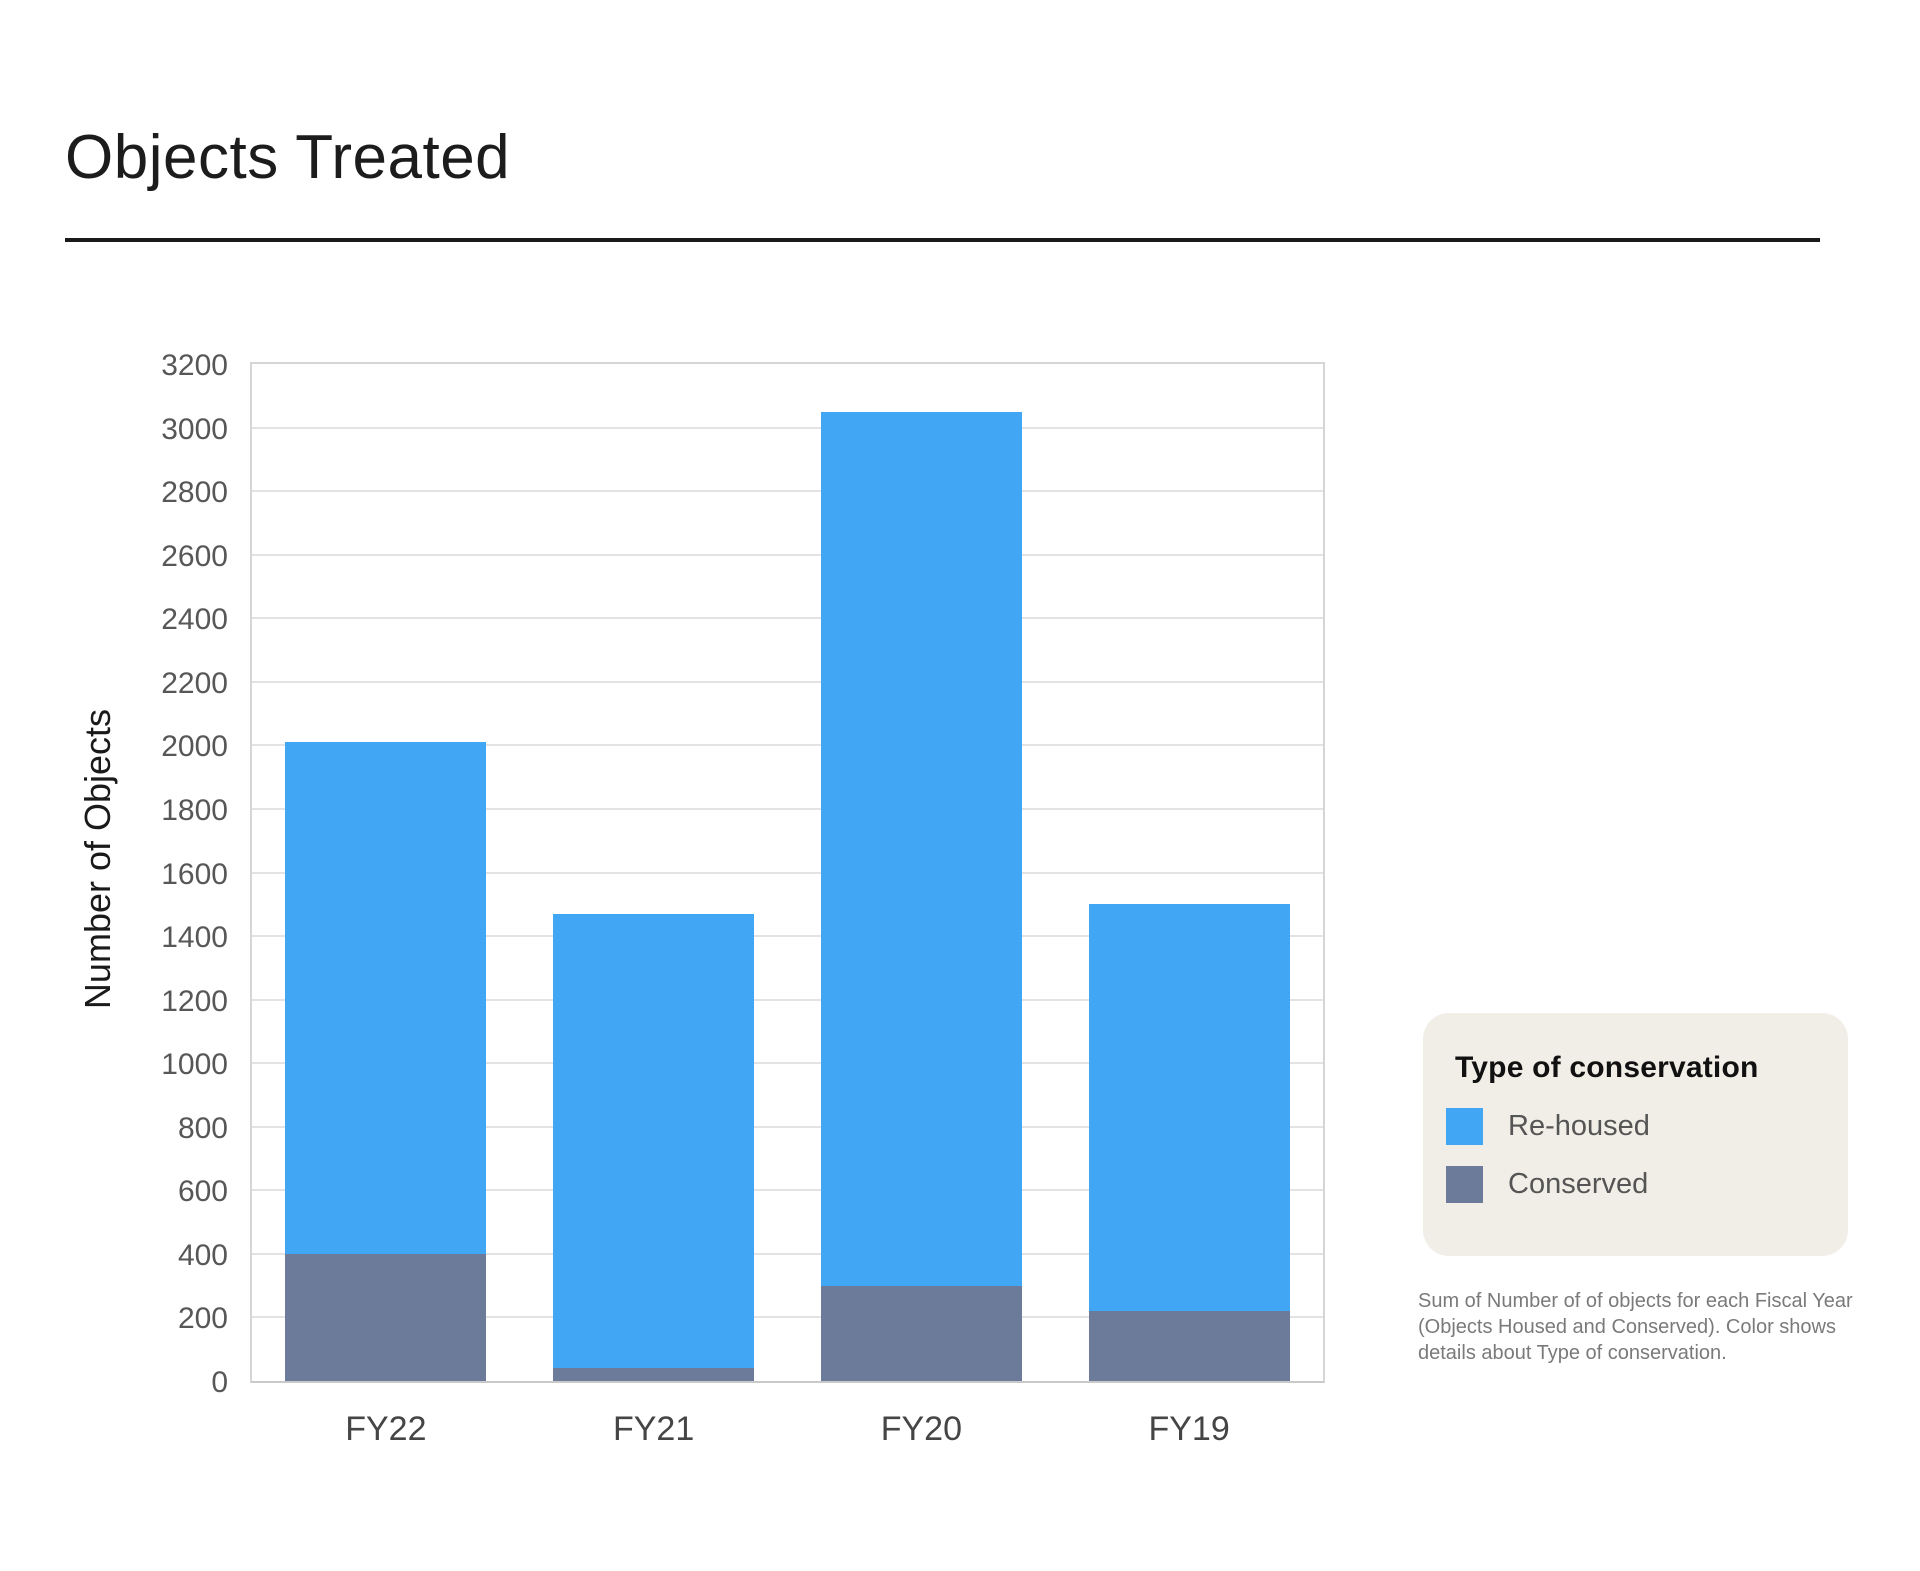 The image size is (1920, 1571). What do you see at coordinates (1578, 1184) in the screenshot?
I see `legend-label: Conserved` at bounding box center [1578, 1184].